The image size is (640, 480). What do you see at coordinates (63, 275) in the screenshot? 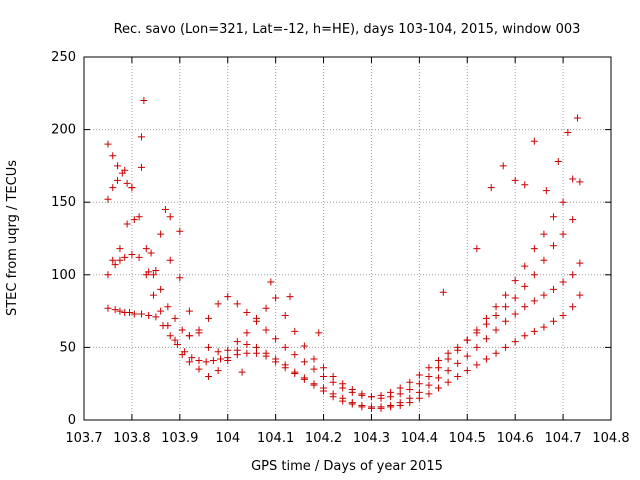
I see `y-tick-label: 100` at bounding box center [63, 275].